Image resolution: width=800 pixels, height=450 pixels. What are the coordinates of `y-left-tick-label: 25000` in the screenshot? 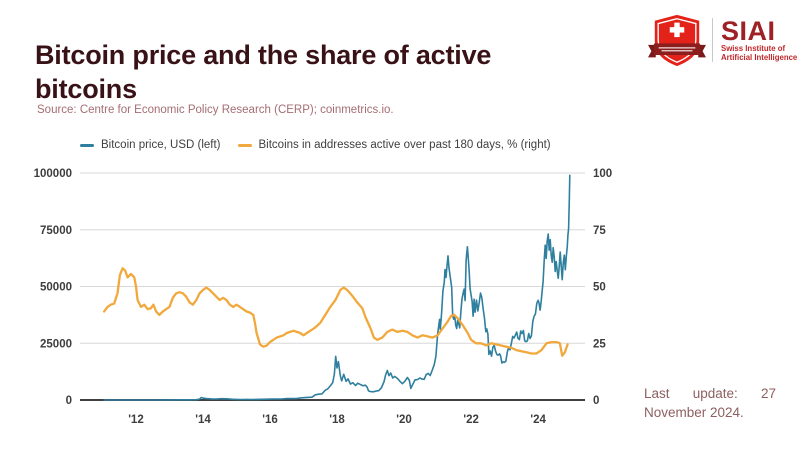 It's located at (56, 344).